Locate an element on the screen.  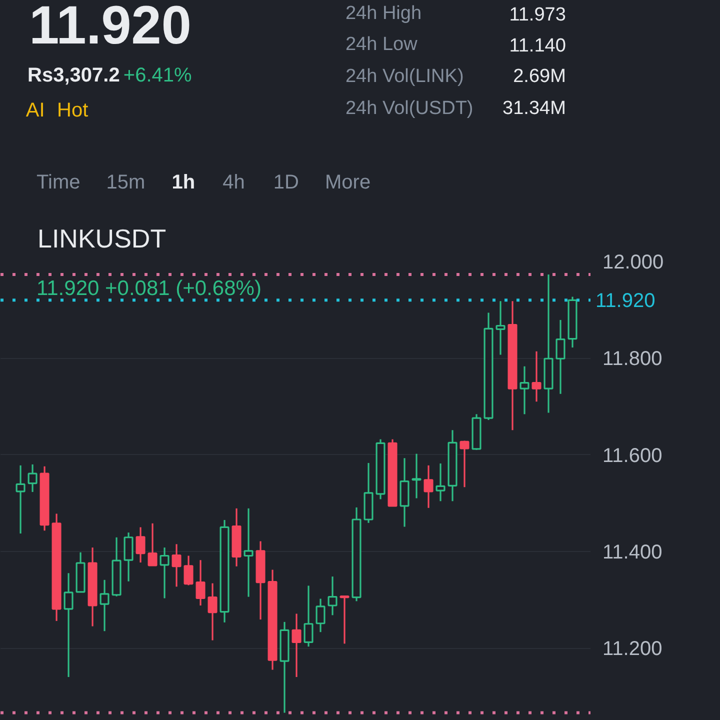
text: Hot is located at coordinates (73, 111).